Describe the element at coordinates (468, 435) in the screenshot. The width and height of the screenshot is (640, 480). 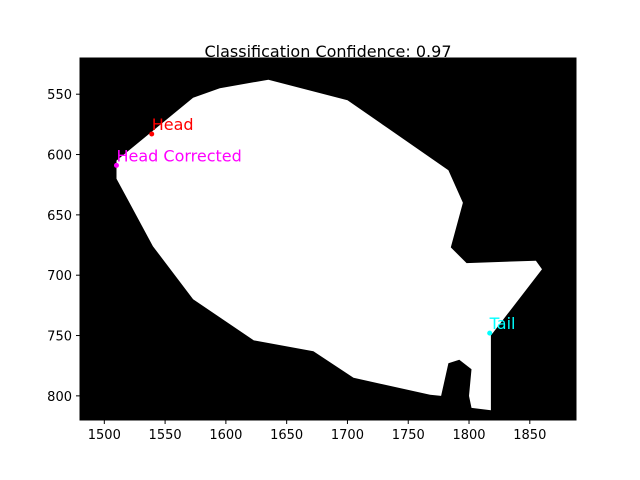
I see `x-tick-label: 1800` at that location.